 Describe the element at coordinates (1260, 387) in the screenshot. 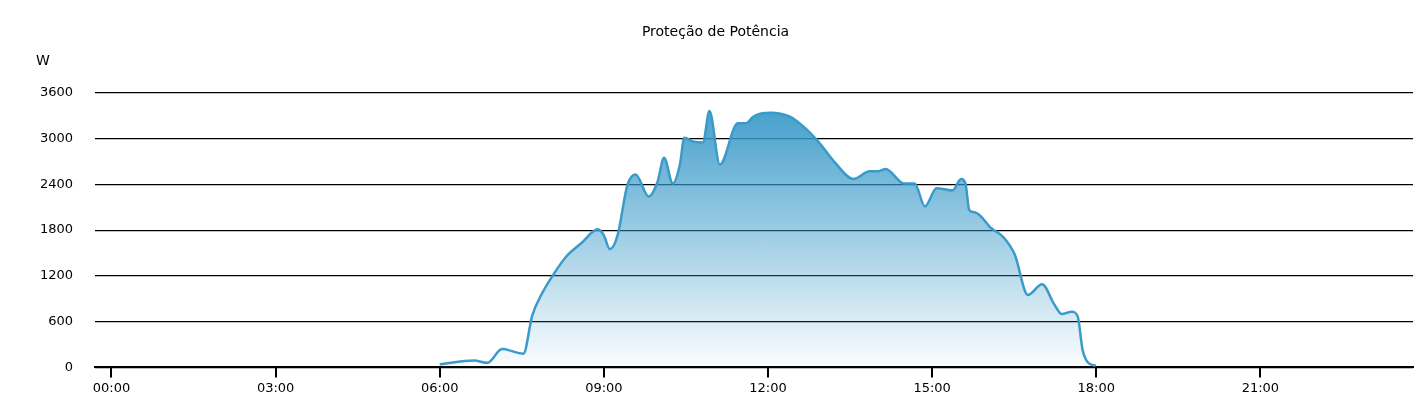

I see `x-tick-label: 21:00` at that location.